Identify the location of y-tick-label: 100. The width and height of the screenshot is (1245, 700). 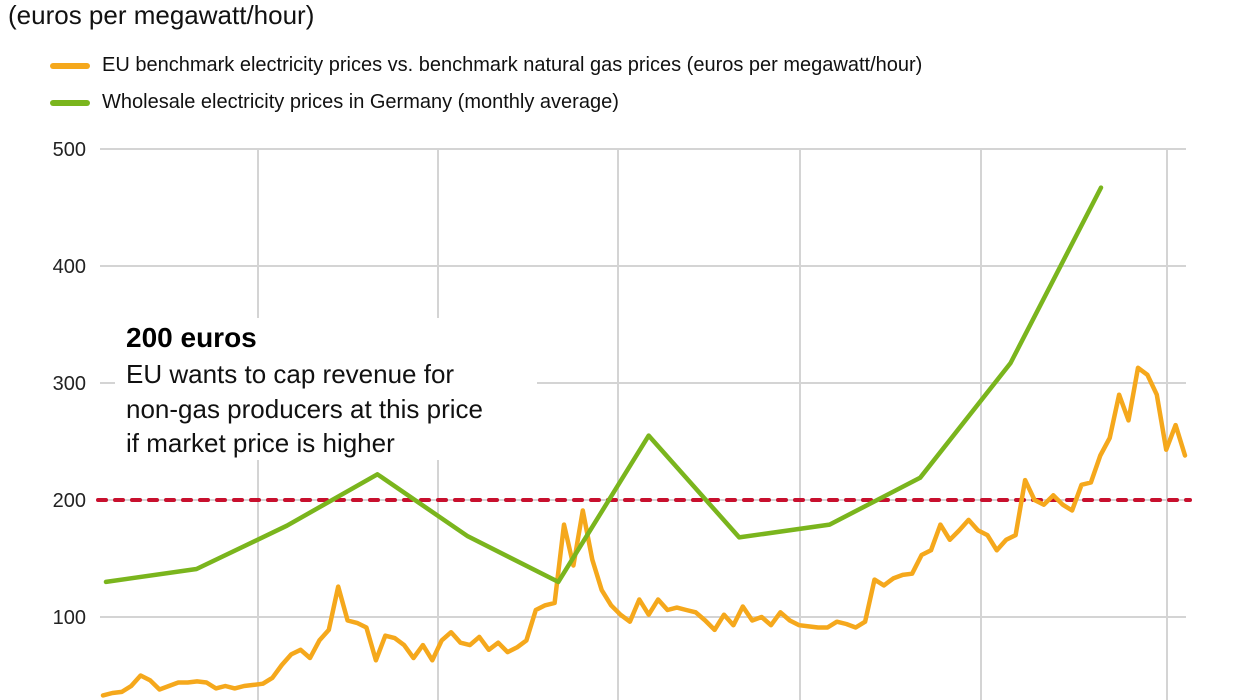
(69, 618).